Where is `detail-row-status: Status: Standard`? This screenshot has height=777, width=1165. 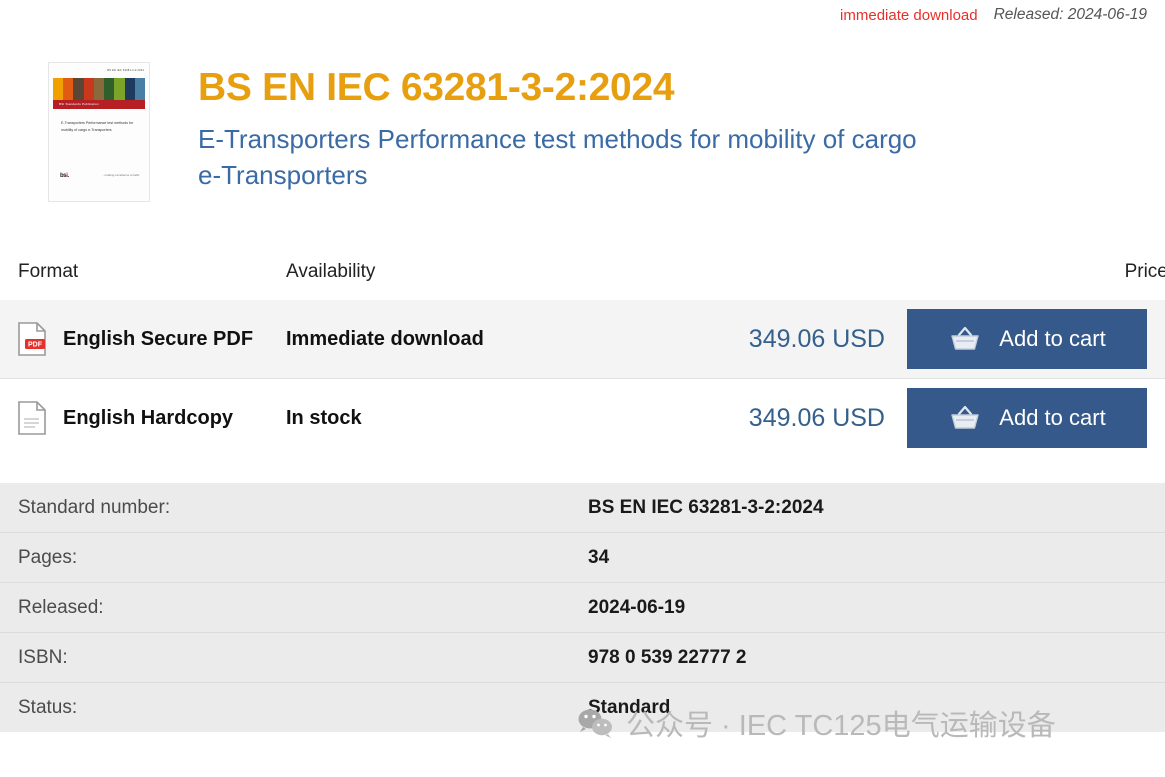 detail-row-status: Status: Standard is located at coordinates (582, 707).